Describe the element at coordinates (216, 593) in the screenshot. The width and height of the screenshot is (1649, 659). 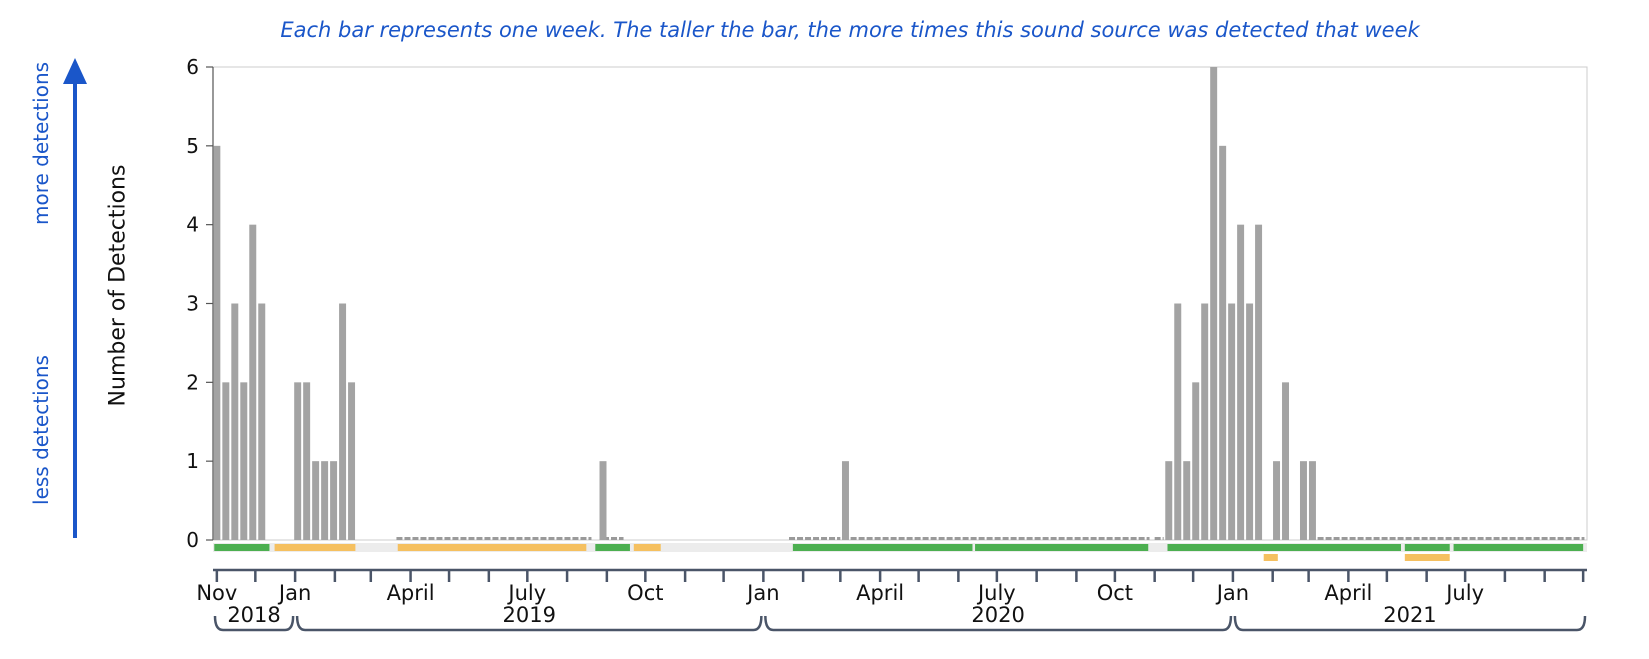
I see `x-tick-label: Nov` at that location.